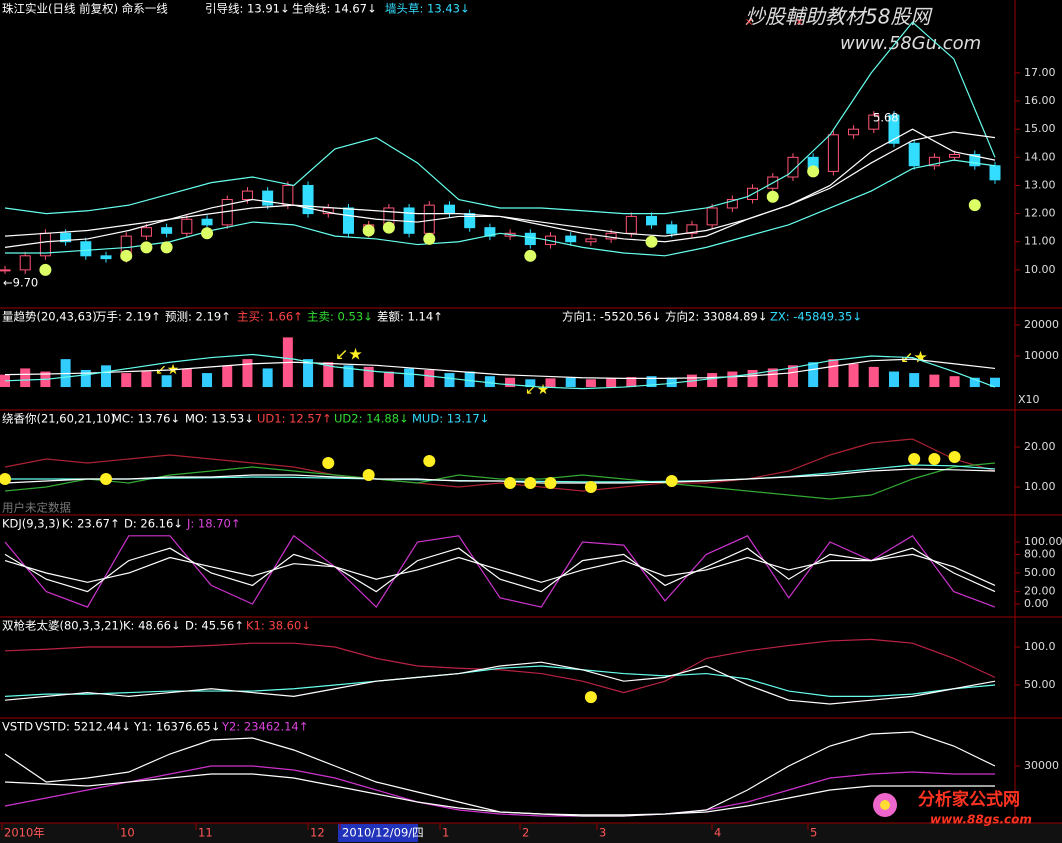 This screenshot has width=1062, height=843. I want to click on panel-header: 生命线: 14.67↓, so click(334, 9).